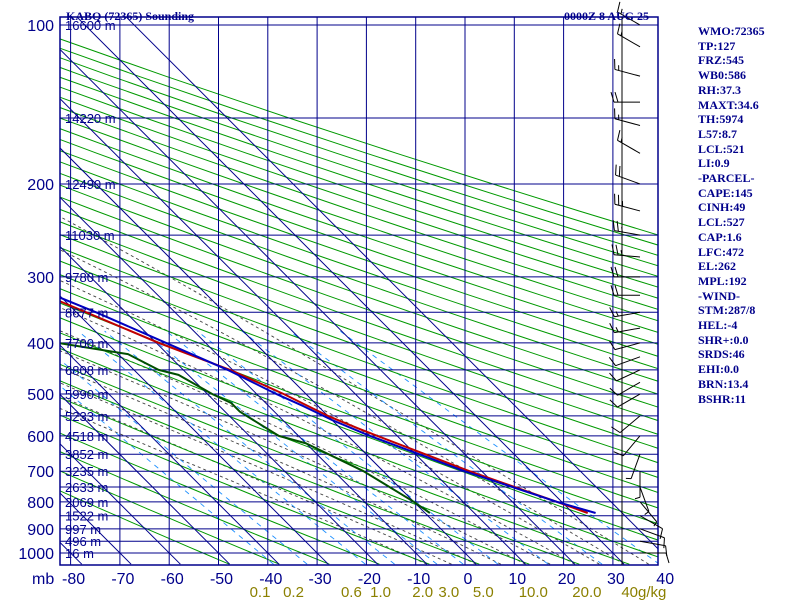 This screenshot has height=600, width=800. Describe the element at coordinates (728, 104) in the screenshot. I see `param-item: MAXT:34.6` at that location.